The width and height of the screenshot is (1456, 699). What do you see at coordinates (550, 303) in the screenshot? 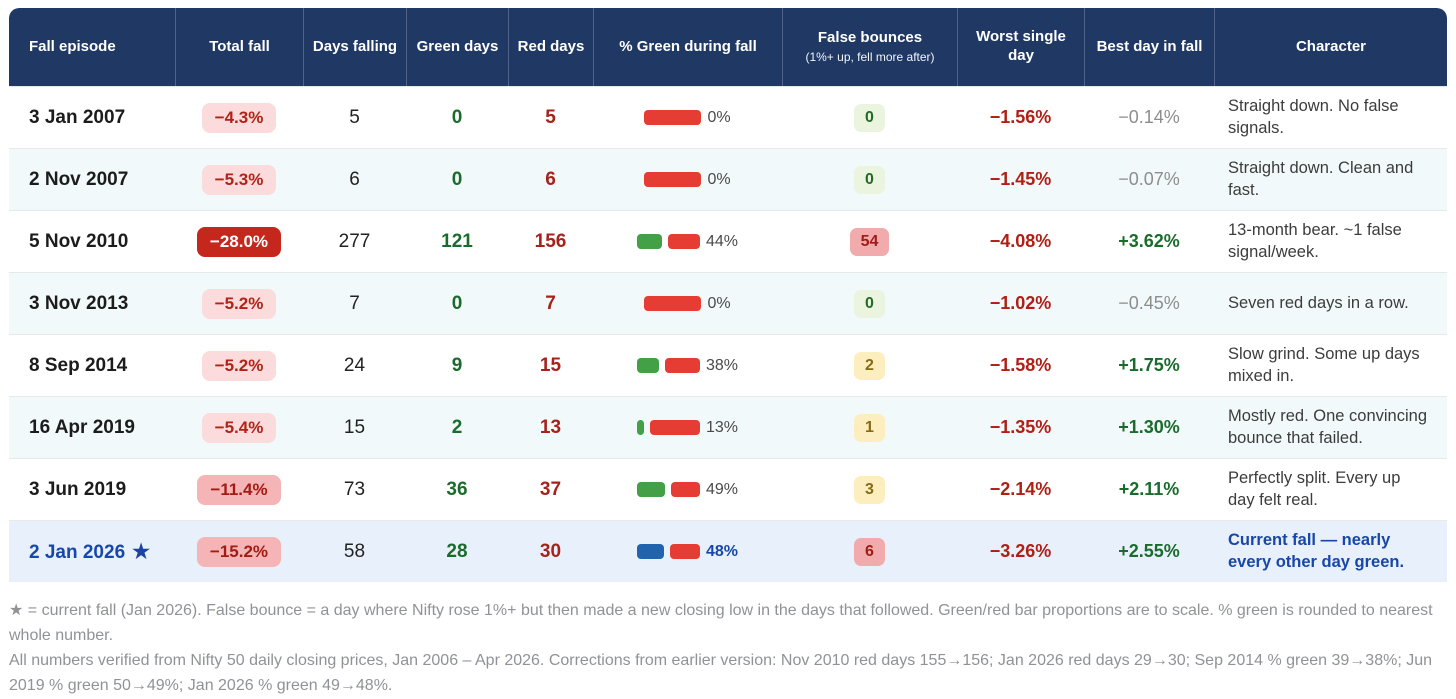
I see `red-days-value: 7` at bounding box center [550, 303].